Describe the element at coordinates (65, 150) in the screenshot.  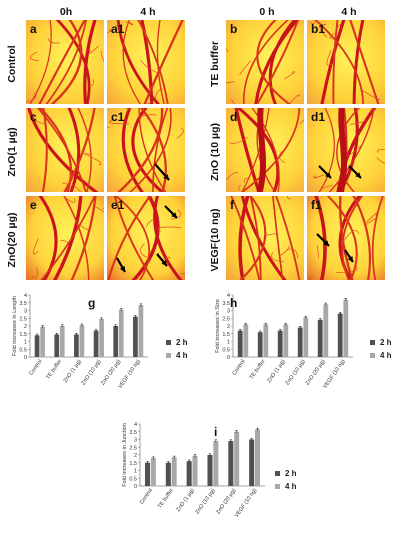
I see `photo-panel-c: c` at that location.